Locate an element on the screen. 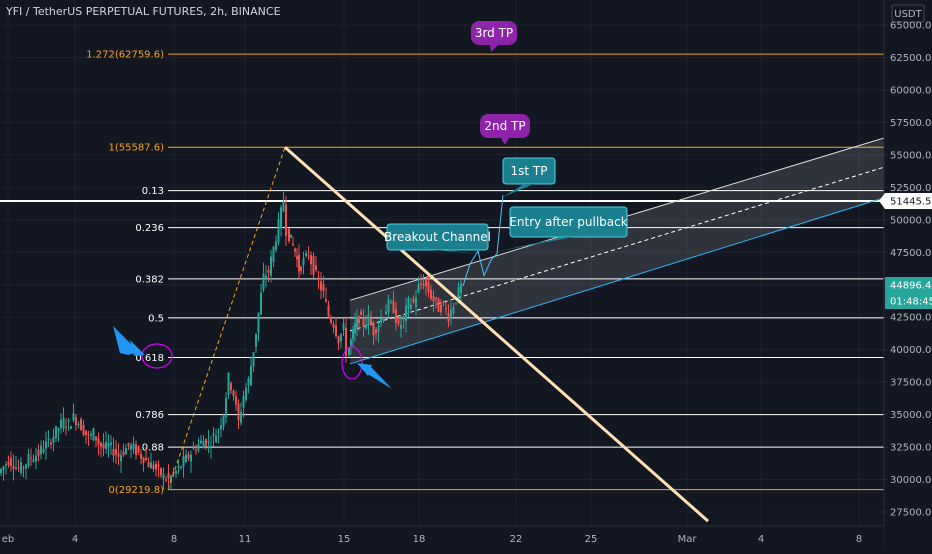 This screenshot has height=554, width=932. tp1-callout-tail is located at coordinates (518, 190).